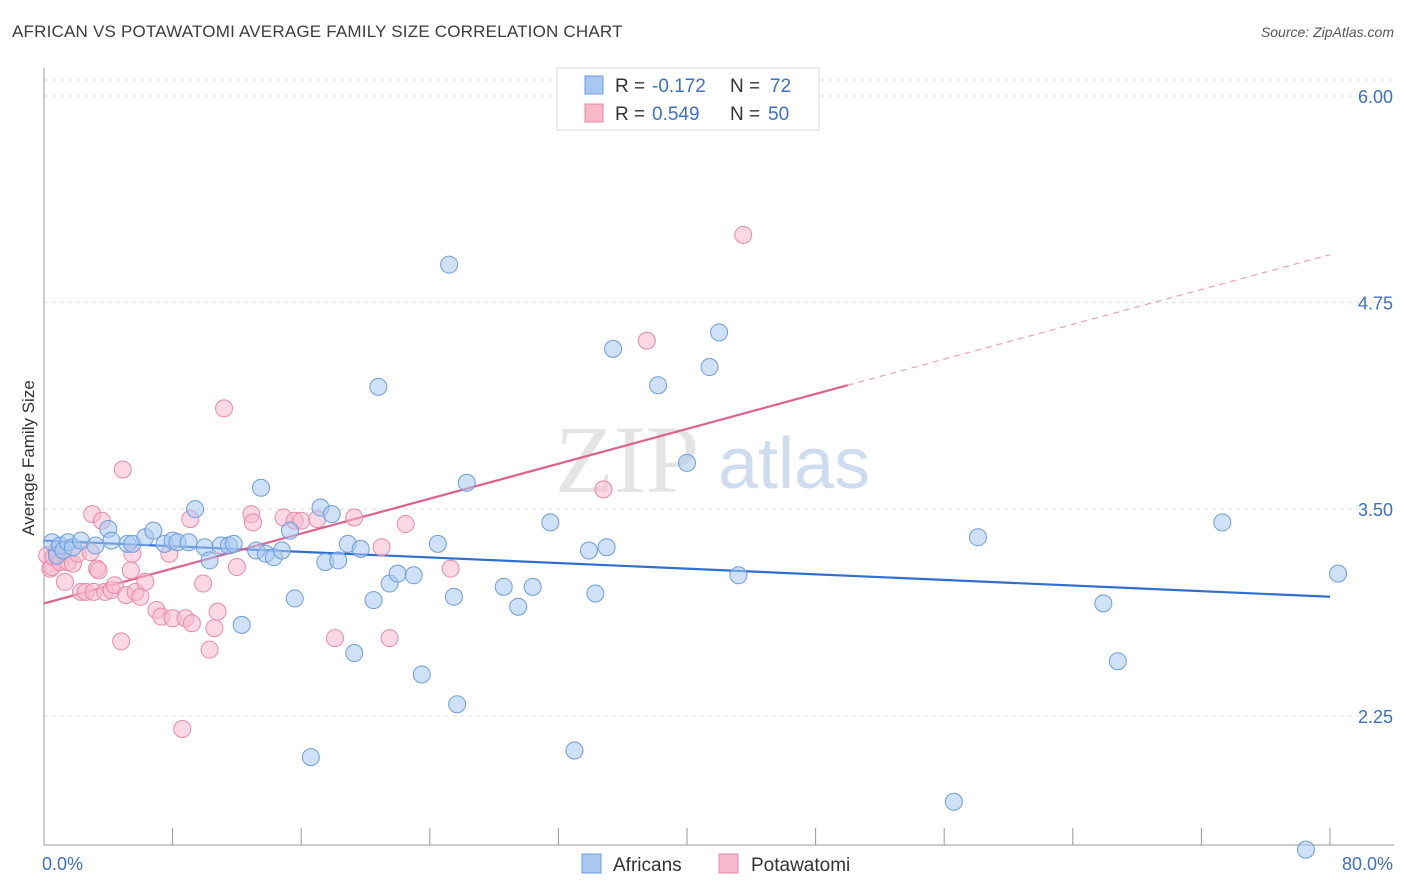 Image resolution: width=1406 pixels, height=892 pixels. I want to click on bottom-legend-africans: Africans, so click(647, 865).